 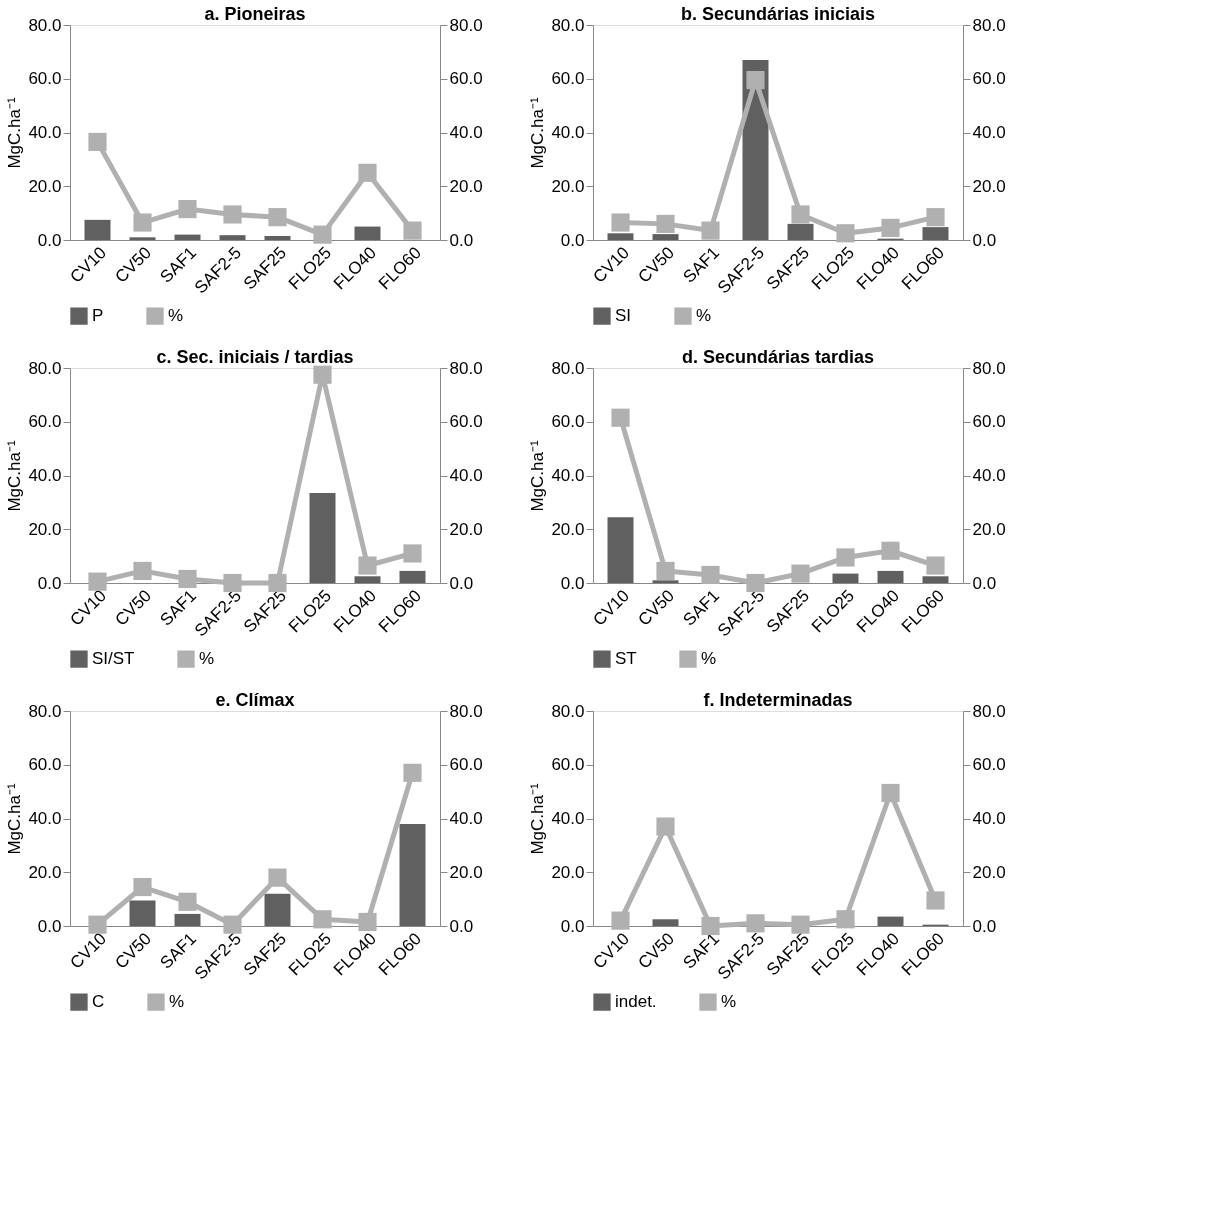 I want to click on chart-title: f. Indeterminadas, so click(x=778, y=700).